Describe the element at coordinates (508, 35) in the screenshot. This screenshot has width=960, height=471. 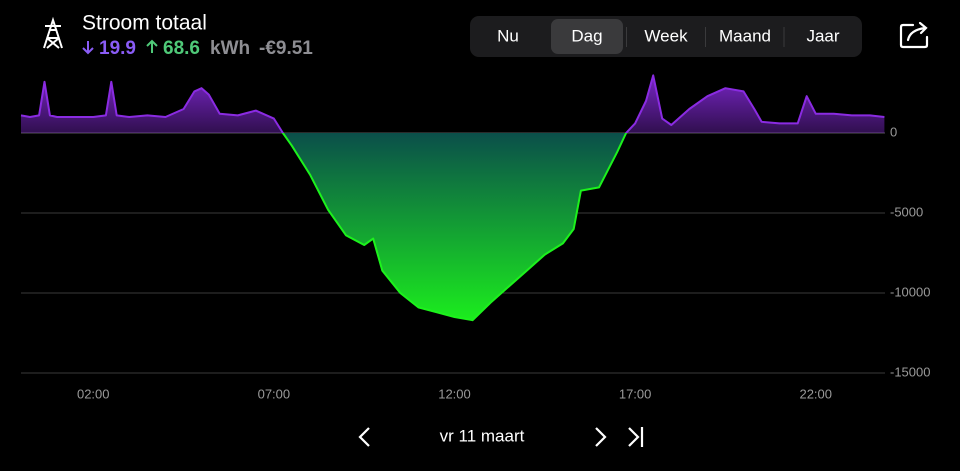
I see `tab: Nu` at that location.